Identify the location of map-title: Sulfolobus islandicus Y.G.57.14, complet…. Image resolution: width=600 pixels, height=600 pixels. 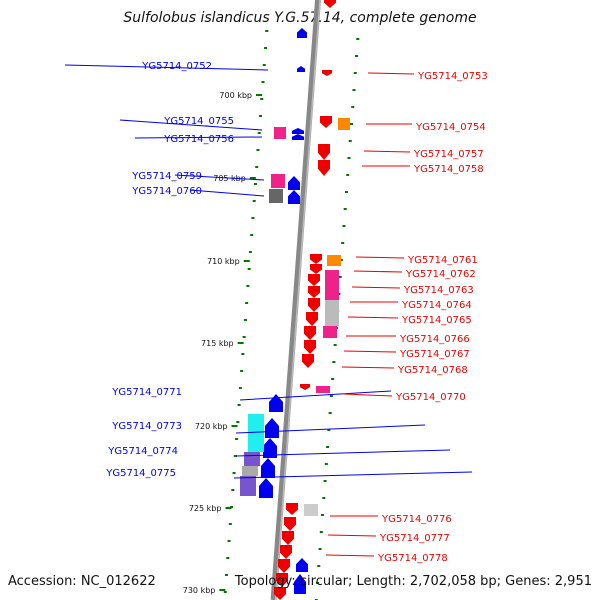
(300, 18).